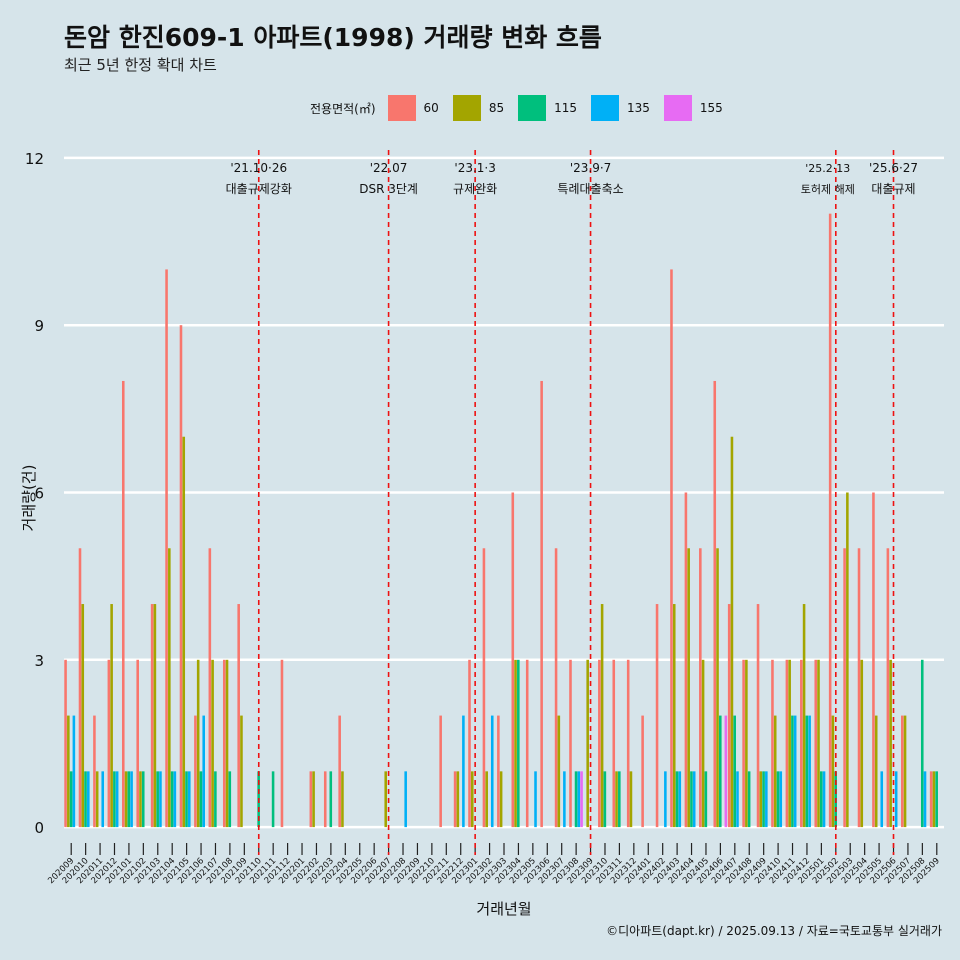 The height and width of the screenshot is (960, 960). I want to click on event-date: '23.9·7, so click(590, 168).